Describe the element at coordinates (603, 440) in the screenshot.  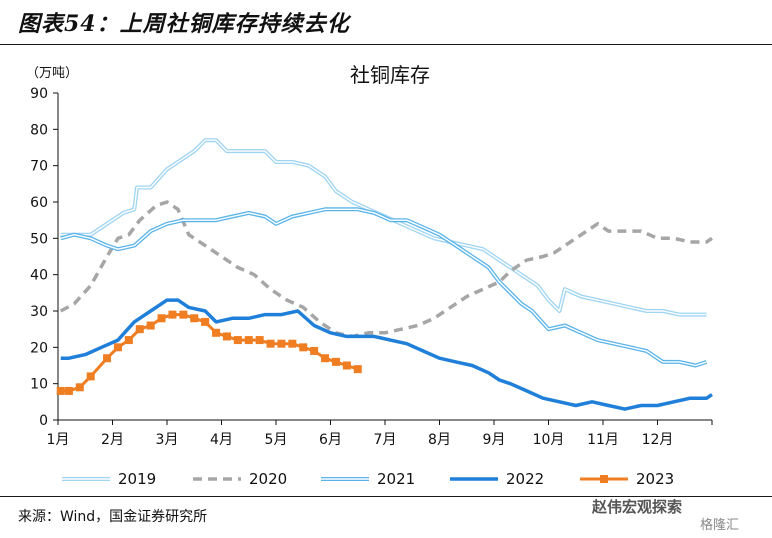
I see `x-tick-label: 11月` at that location.